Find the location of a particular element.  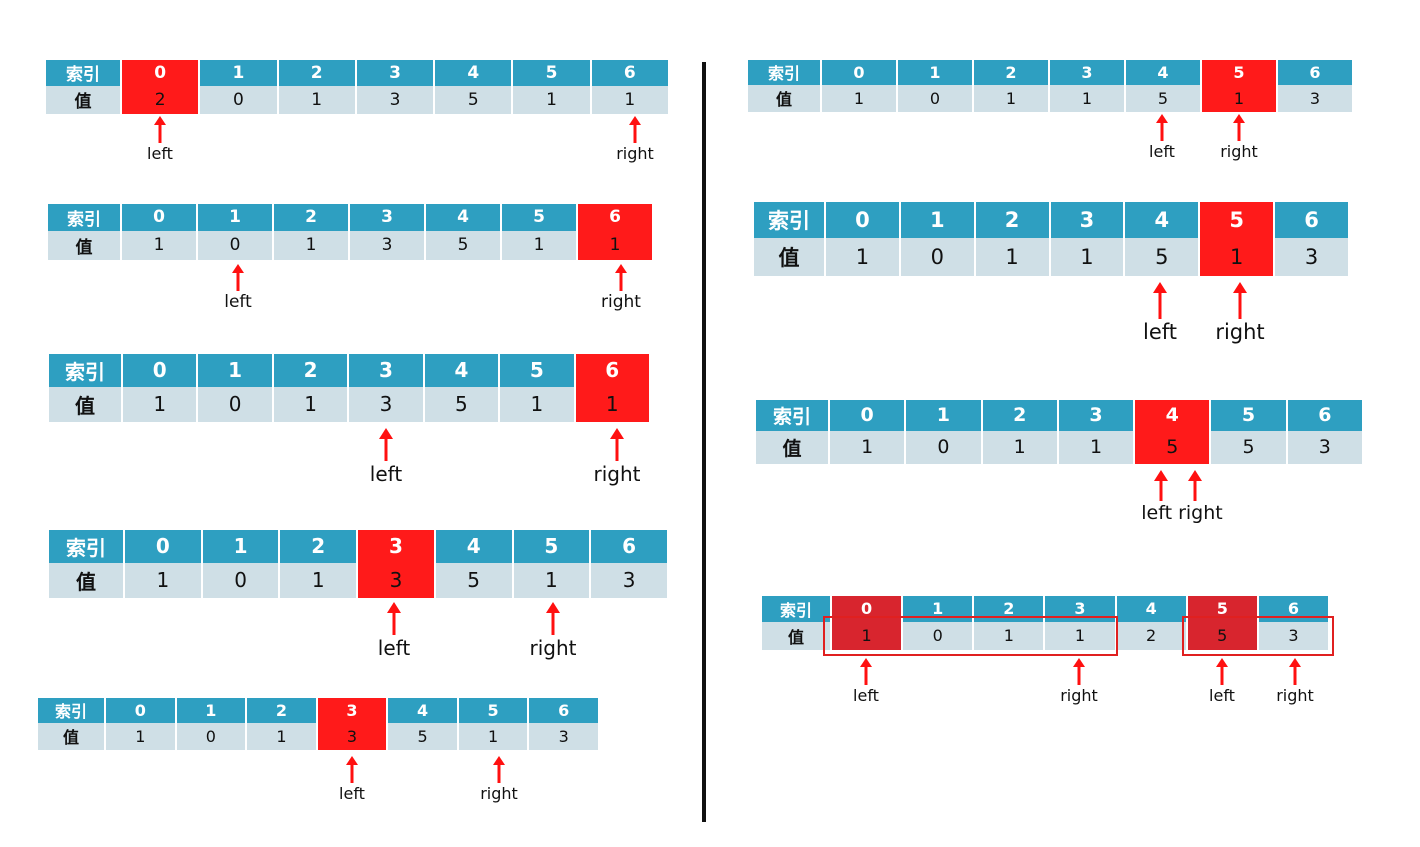

array-table: 索引 0 1 2 3 4 5 6 值 1 0 1 1 2 5 3 is located at coordinates (1045, 623).